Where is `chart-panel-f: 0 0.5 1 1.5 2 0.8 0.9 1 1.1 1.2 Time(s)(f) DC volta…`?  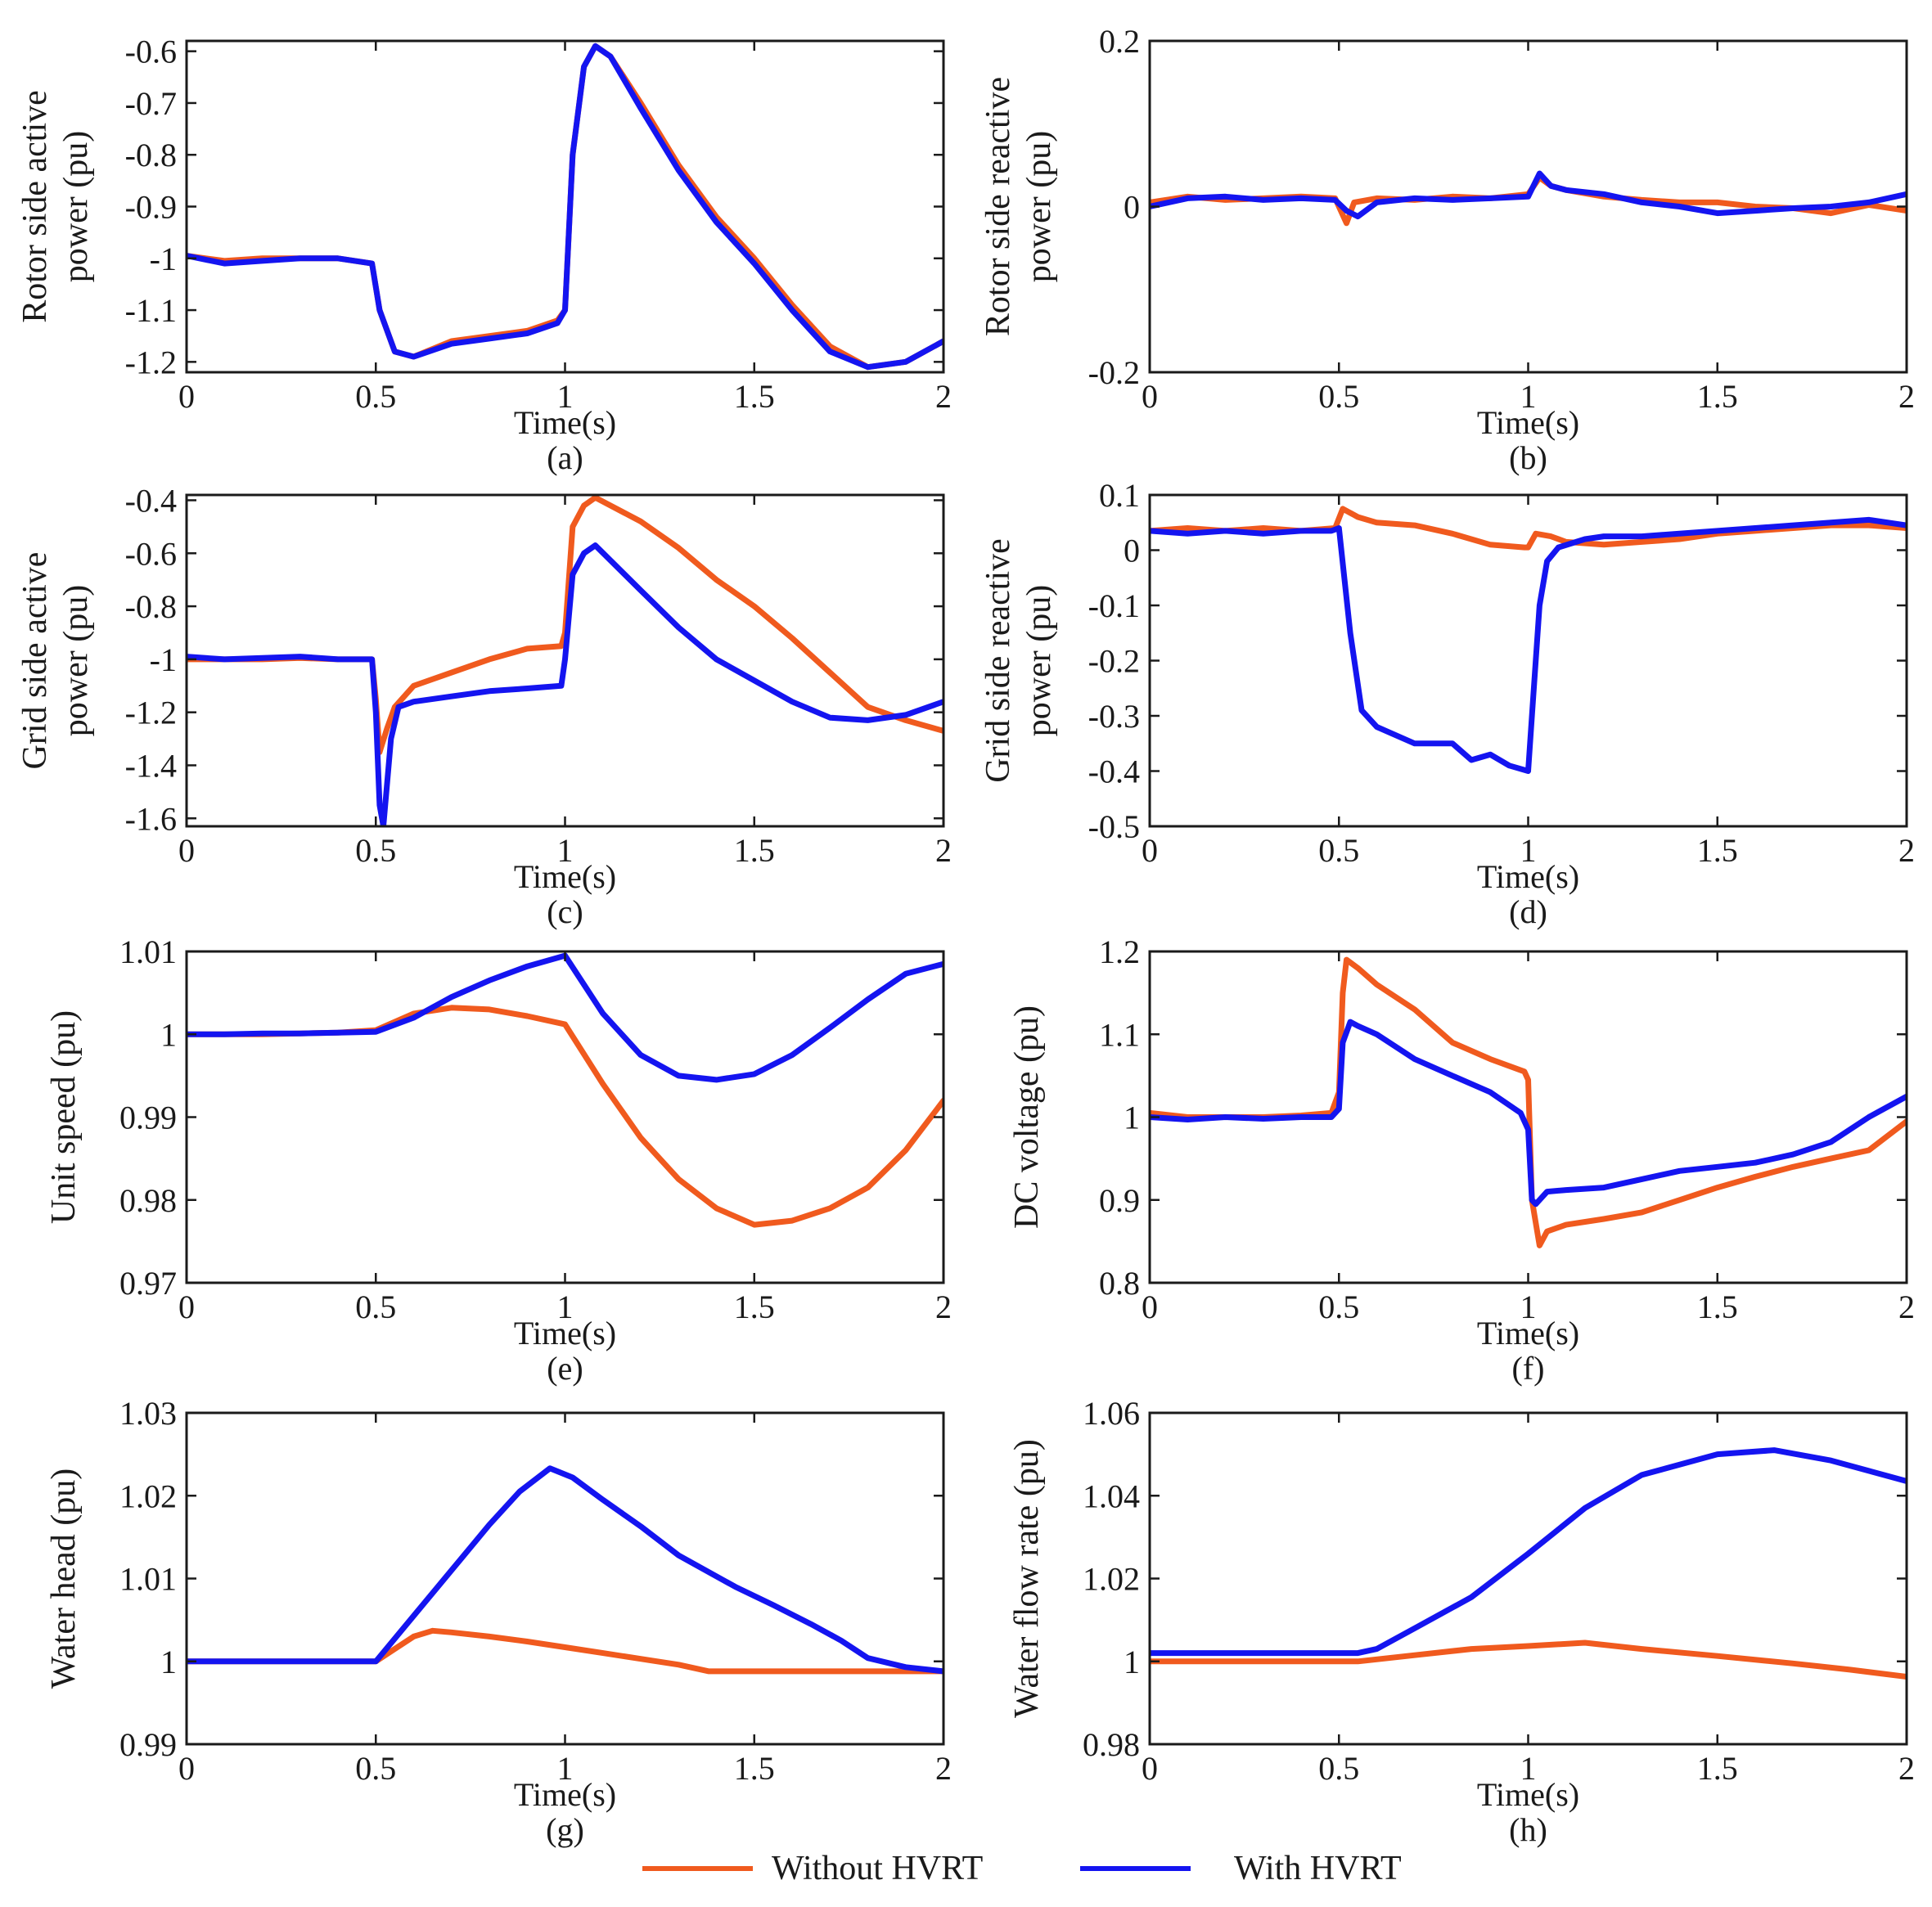 chart-panel-f: 0 0.5 1 1.5 2 0.8 0.9 1 1.1 1.2 Time(s)(f) DC volta… is located at coordinates (1461, 1160).